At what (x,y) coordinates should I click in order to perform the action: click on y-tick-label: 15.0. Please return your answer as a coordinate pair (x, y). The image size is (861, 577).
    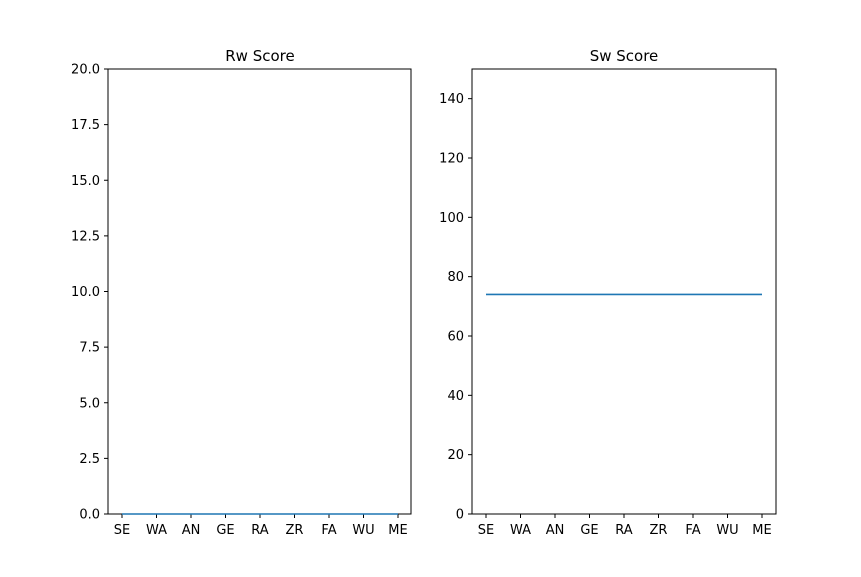
    Looking at the image, I should click on (85, 181).